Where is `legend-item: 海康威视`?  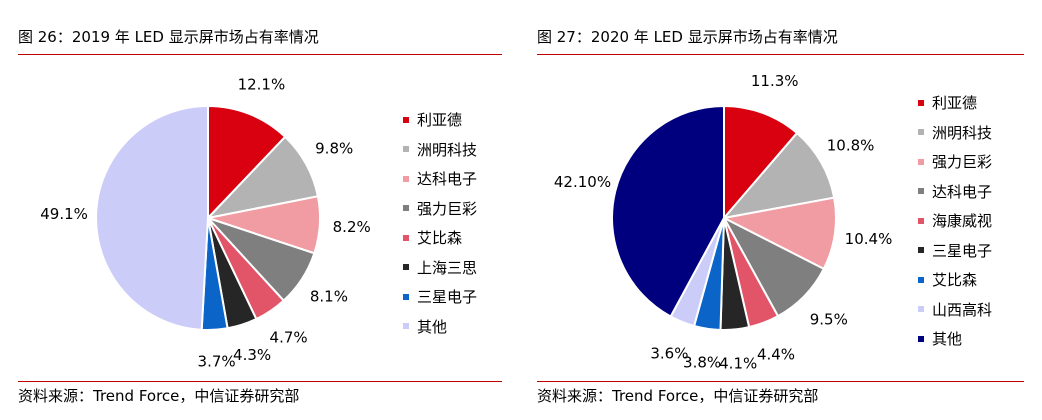 legend-item: 海康威视 is located at coordinates (955, 221).